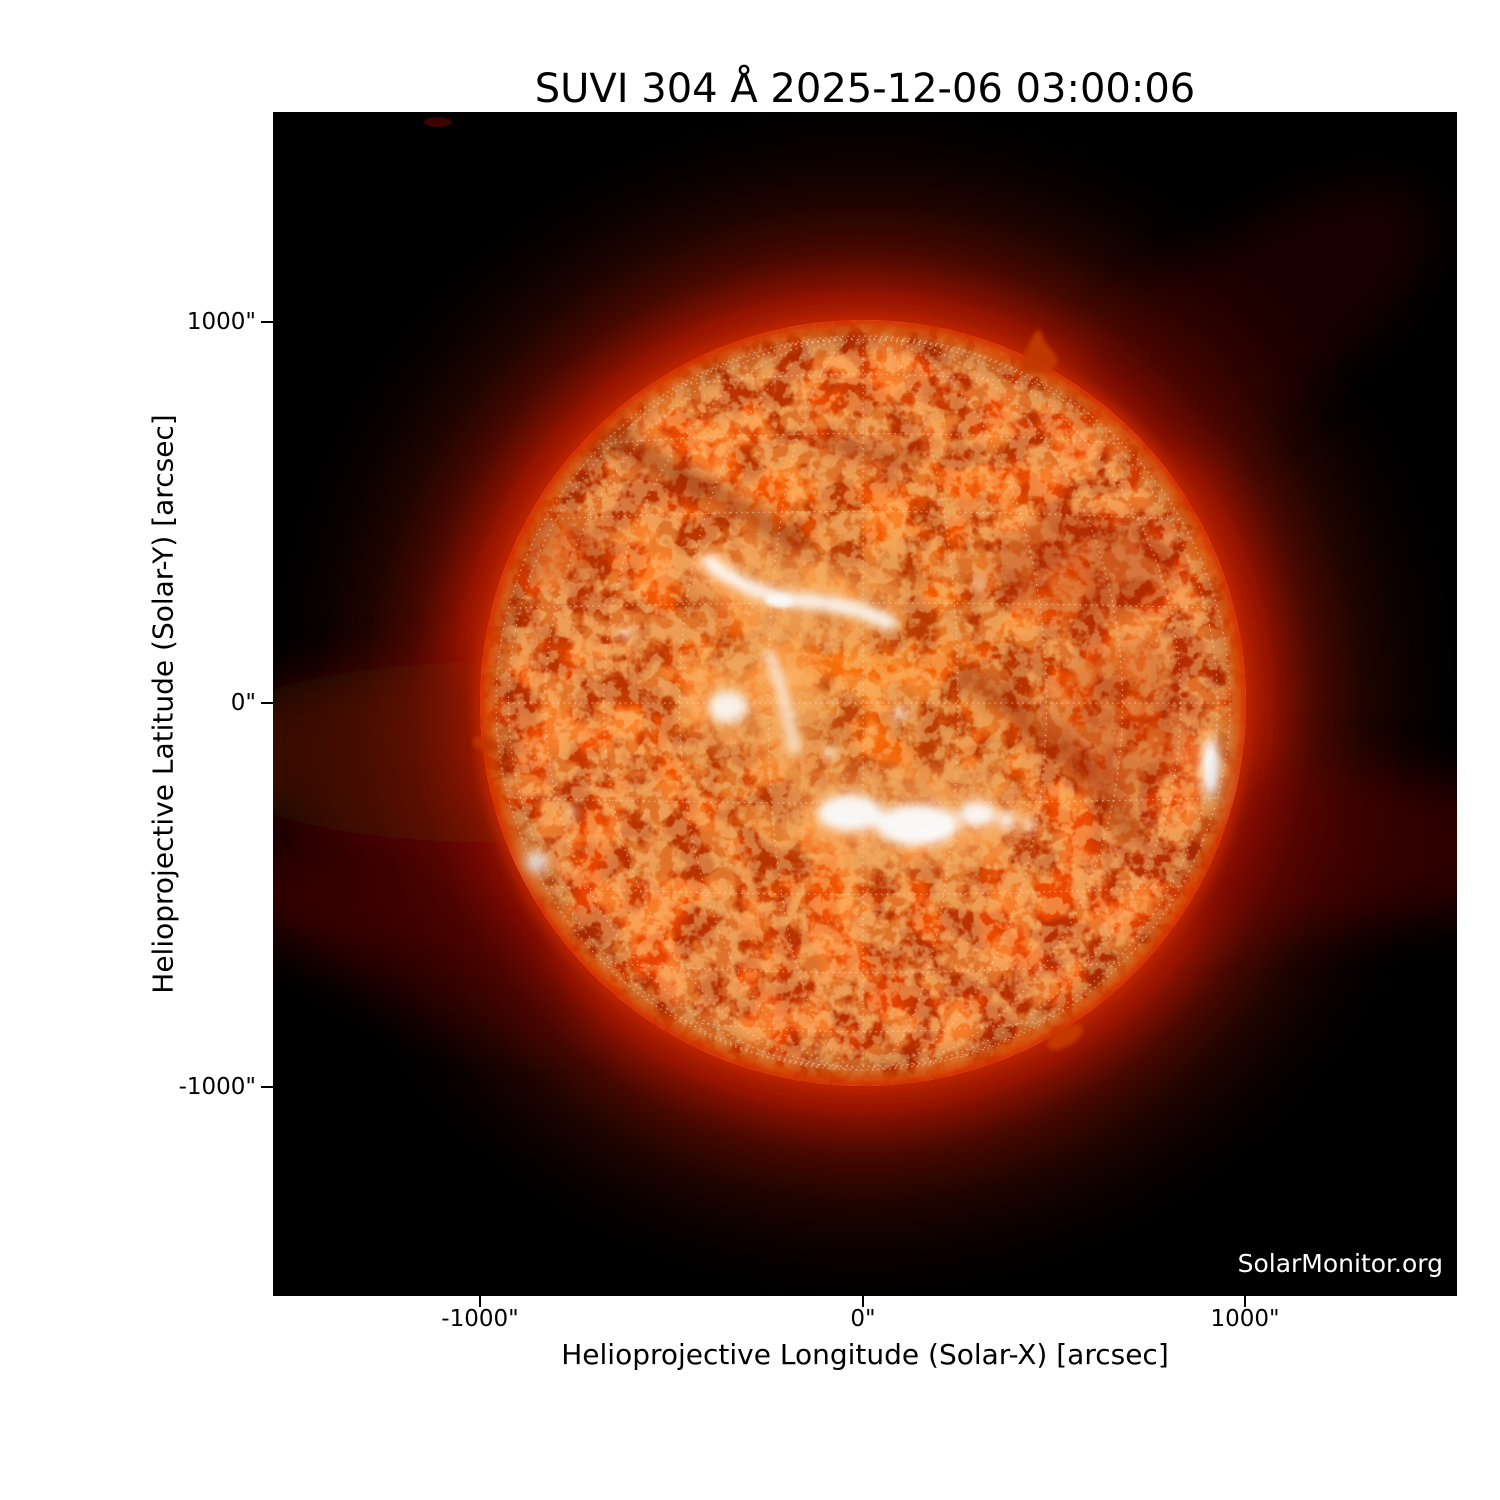 This screenshot has width=1500, height=1500. Describe the element at coordinates (221, 322) in the screenshot. I see `y-tick-label: 1000"` at that location.